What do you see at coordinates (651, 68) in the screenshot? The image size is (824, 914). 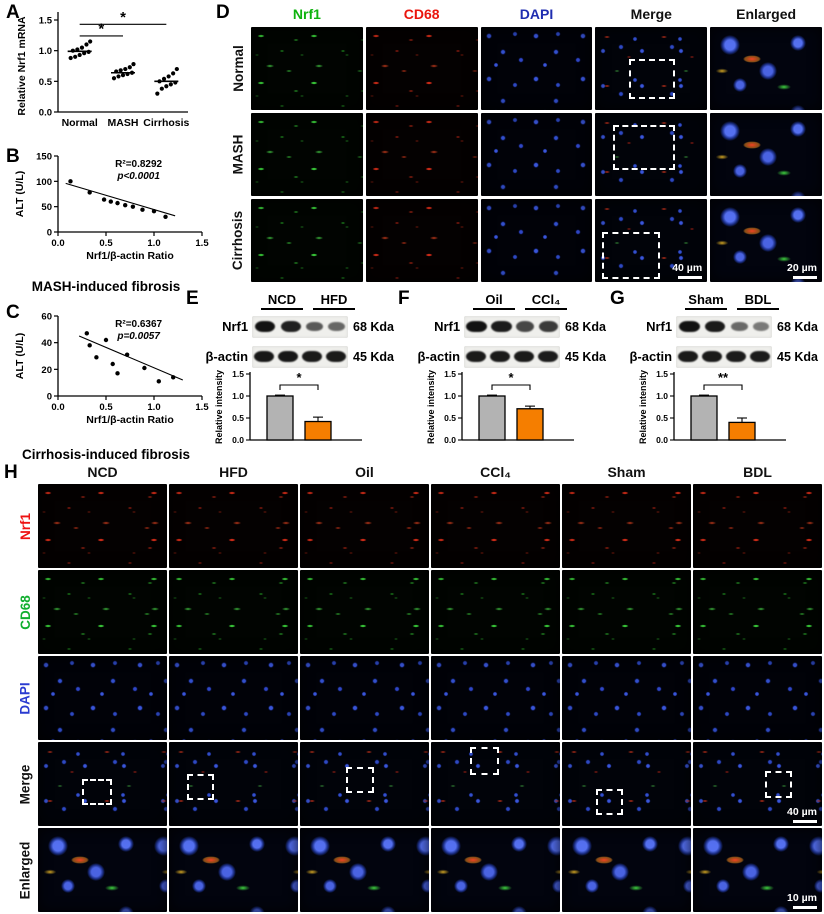 I see `micrograph-normal-merge` at bounding box center [651, 68].